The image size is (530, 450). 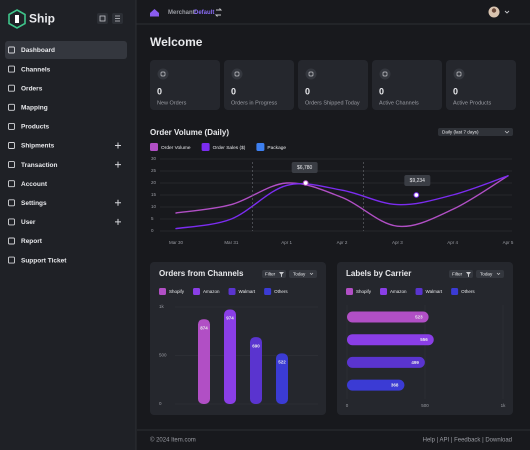 What do you see at coordinates (36, 69) in the screenshot?
I see `nav-item: Channels` at bounding box center [36, 69].